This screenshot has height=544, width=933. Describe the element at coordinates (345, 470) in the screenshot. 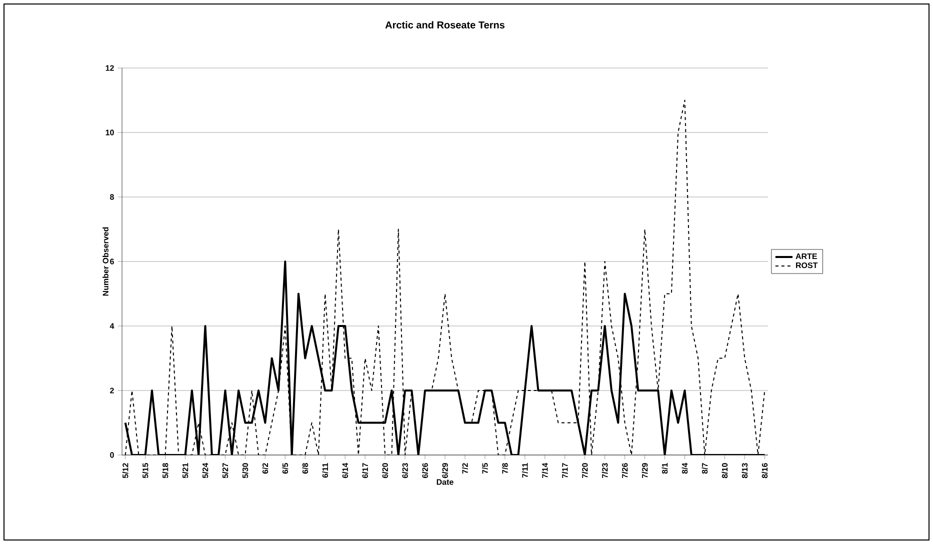

I see `x-tick-label: 6/14` at that location.